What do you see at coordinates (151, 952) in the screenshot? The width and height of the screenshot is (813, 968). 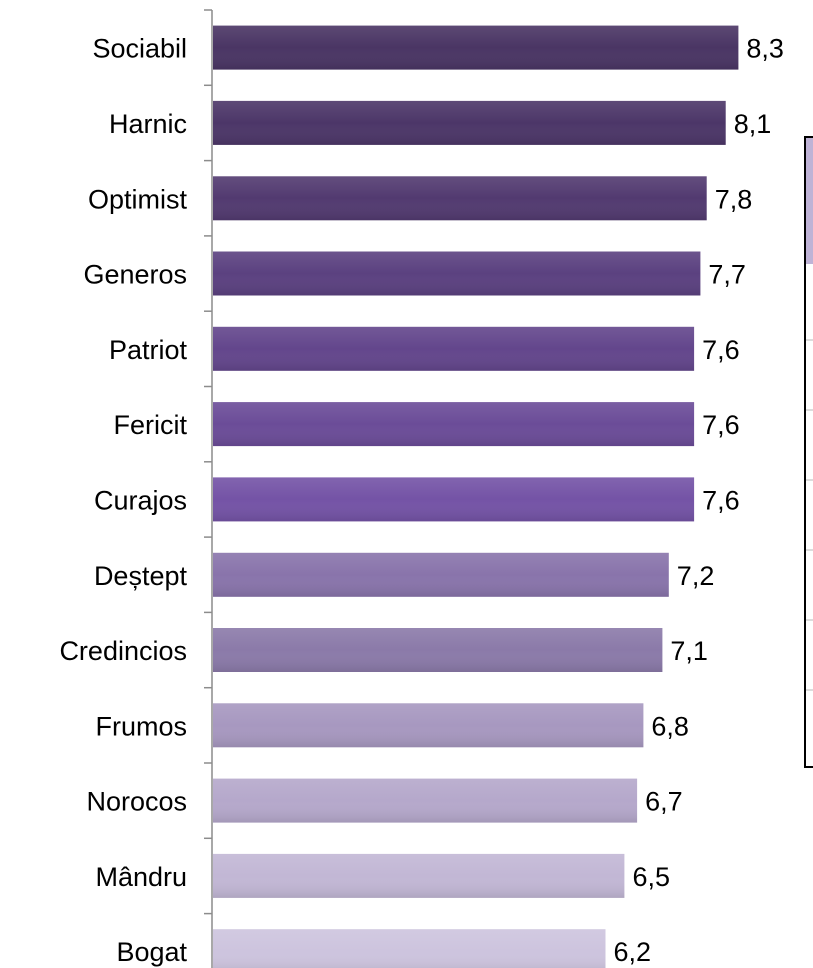 I see `category-label: Bogat` at bounding box center [151, 952].